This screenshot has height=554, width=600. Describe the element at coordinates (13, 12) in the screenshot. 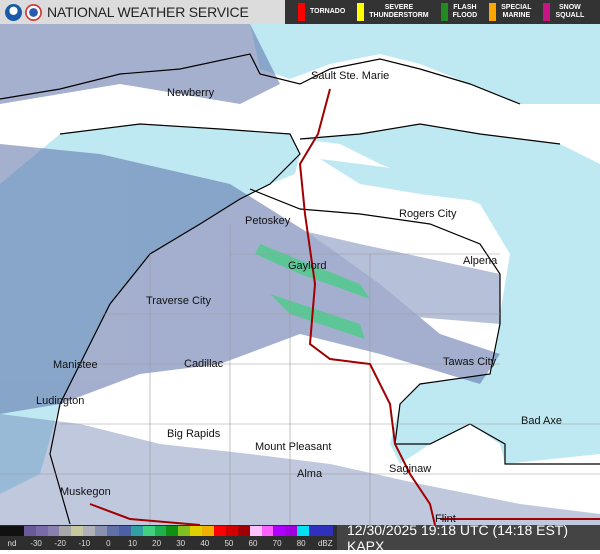

I see `noaa-logo` at that location.